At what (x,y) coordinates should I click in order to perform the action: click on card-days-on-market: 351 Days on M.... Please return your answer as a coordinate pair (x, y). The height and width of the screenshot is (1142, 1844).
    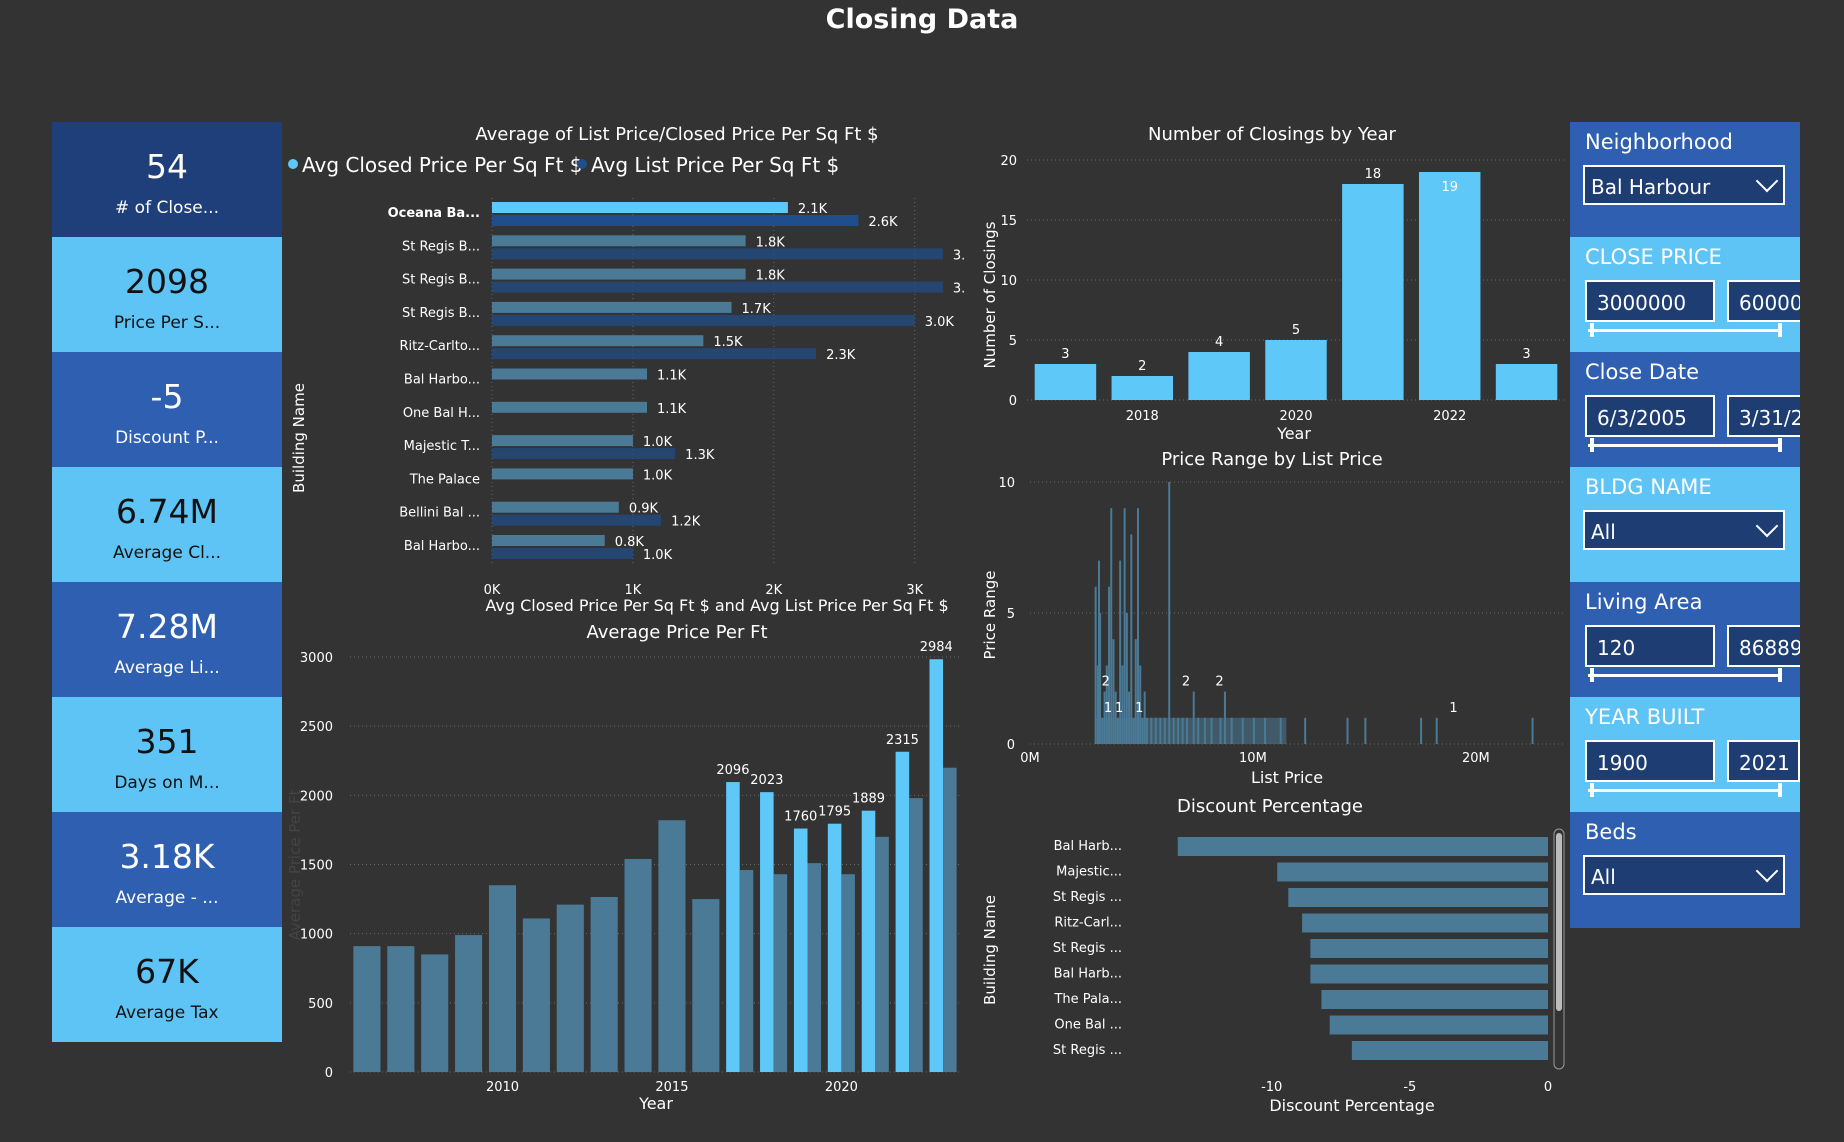
    Looking at the image, I should click on (167, 754).